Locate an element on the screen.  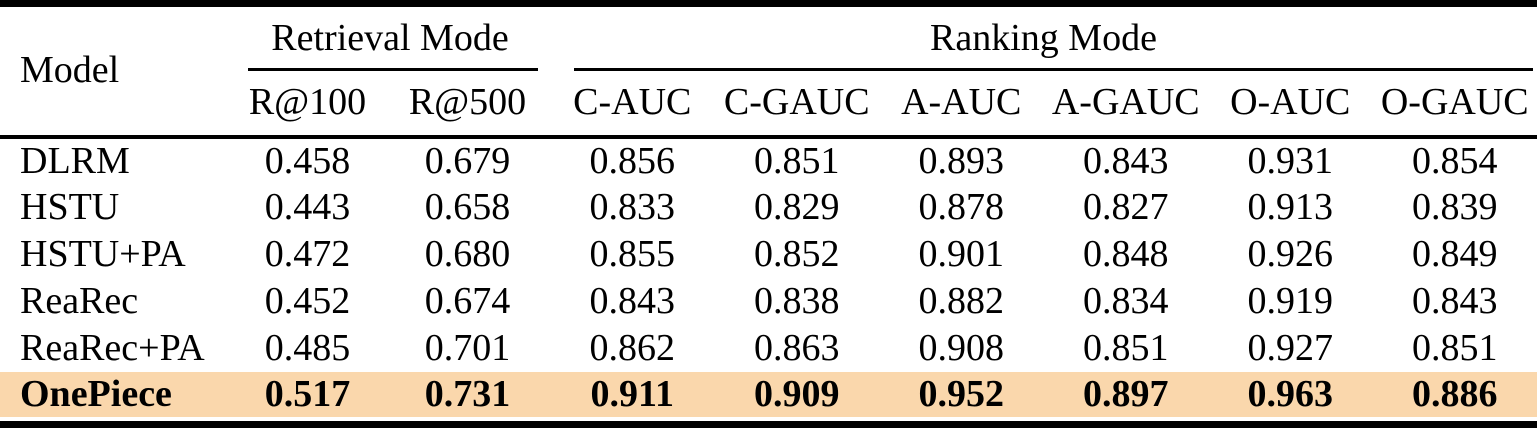
value-cell: 0.911 is located at coordinates (632, 393).